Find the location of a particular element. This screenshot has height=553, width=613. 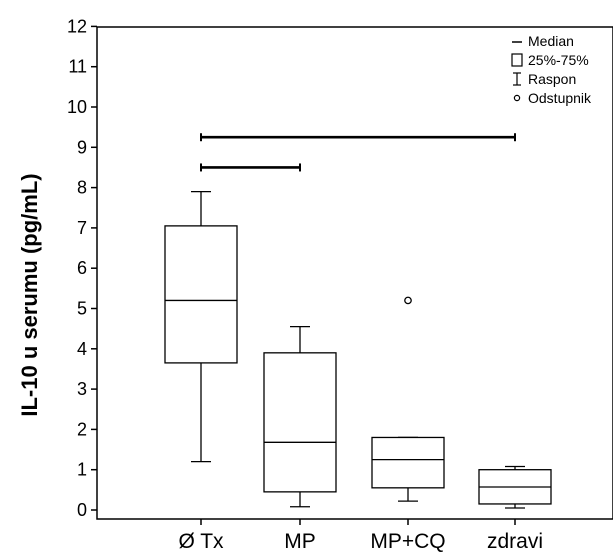

legend-label: 25%-75% is located at coordinates (558, 60).